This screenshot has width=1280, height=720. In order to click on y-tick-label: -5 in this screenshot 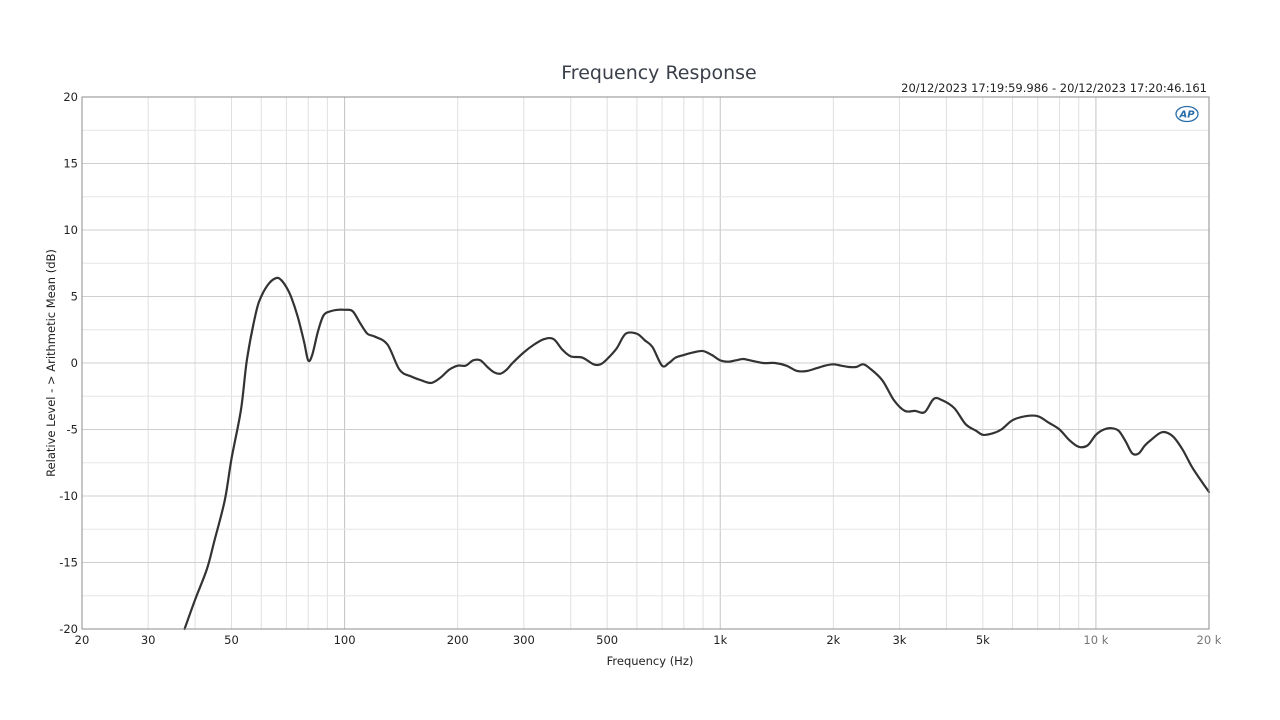, I will do `click(72, 430)`.